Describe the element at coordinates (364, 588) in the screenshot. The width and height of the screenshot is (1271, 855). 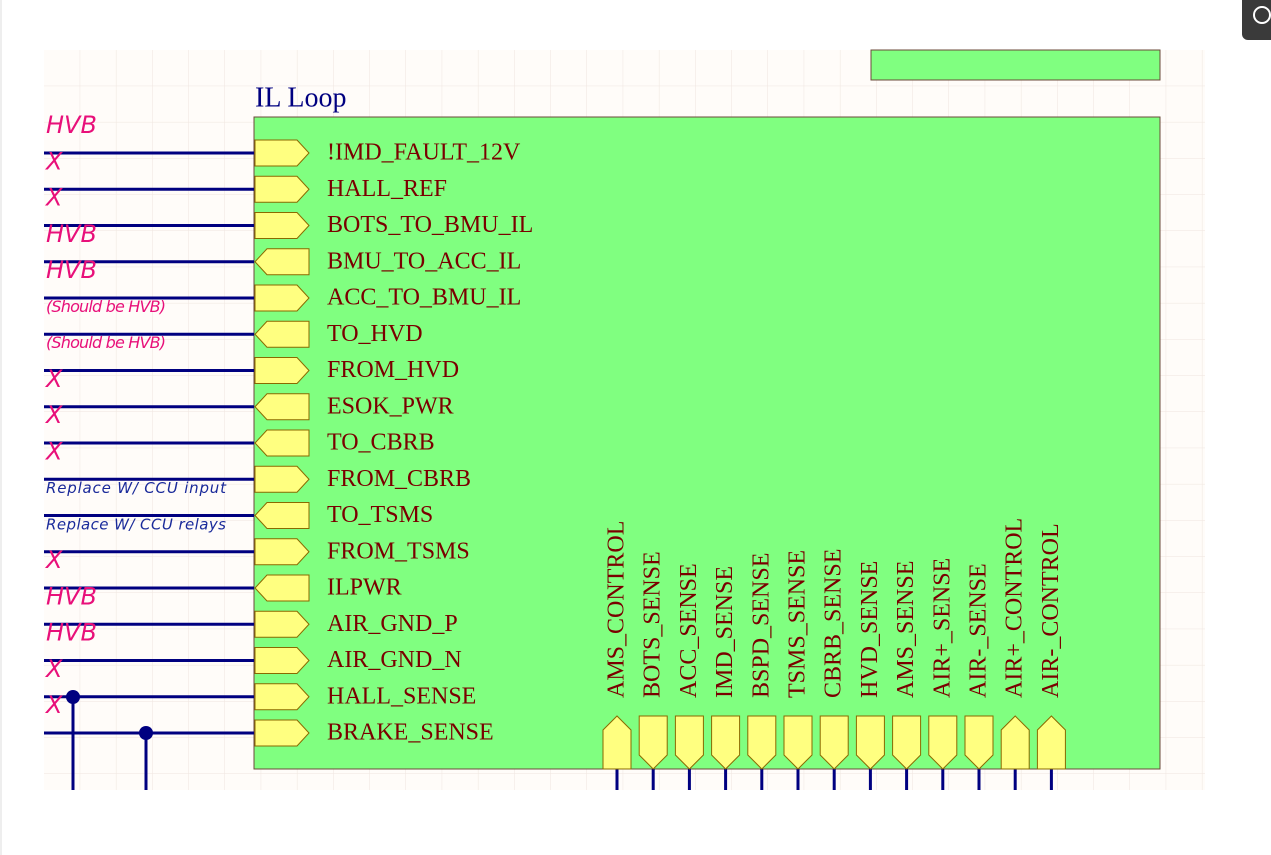
I see `port-label: ILPWR` at that location.